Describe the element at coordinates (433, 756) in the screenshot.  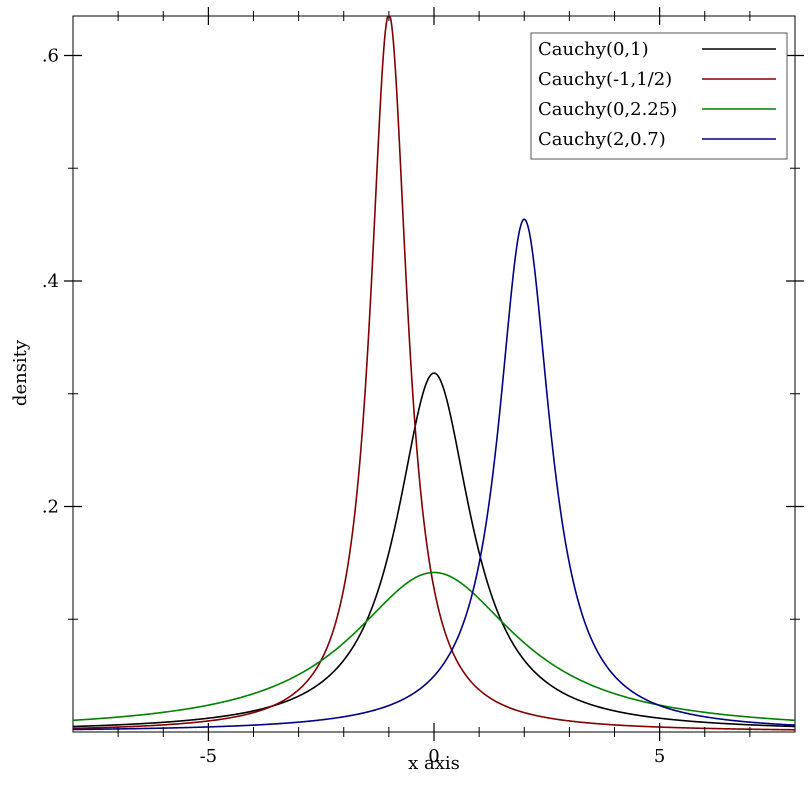
I see `x-tick-label: 0` at that location.